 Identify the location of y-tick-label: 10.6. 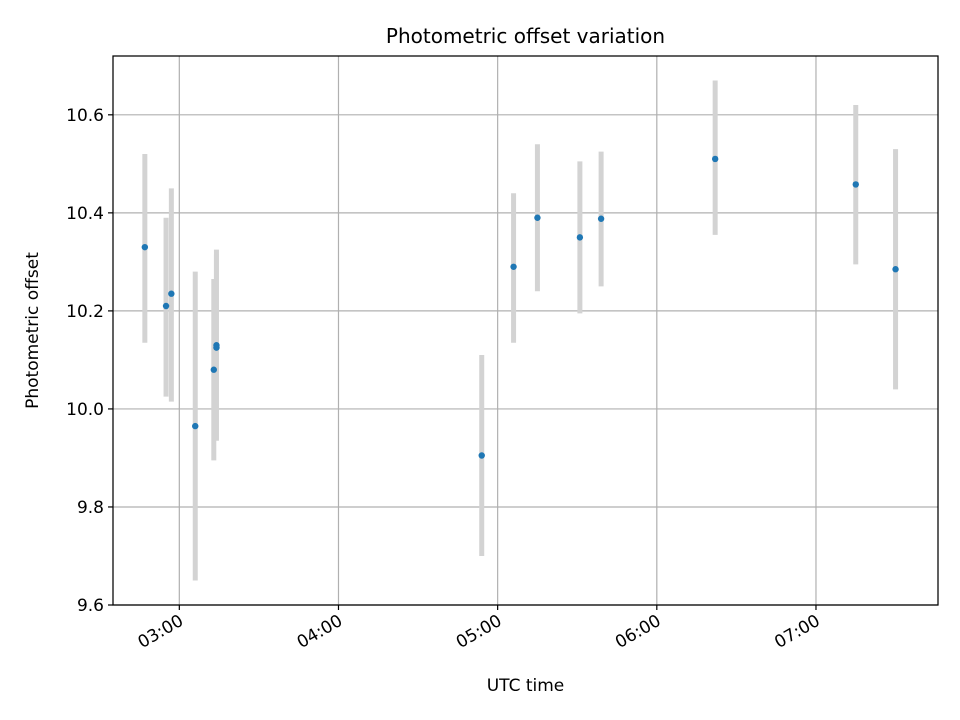
(85, 116).